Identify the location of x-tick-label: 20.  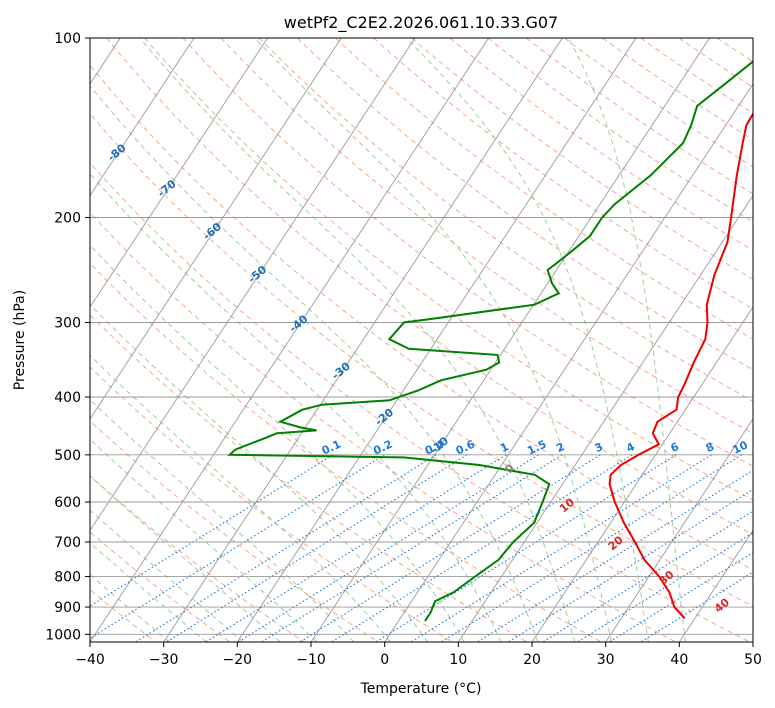
(532, 660).